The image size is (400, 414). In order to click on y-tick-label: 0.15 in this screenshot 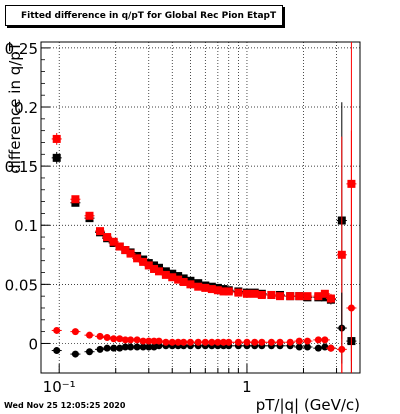, I will do `click(21, 167)`.